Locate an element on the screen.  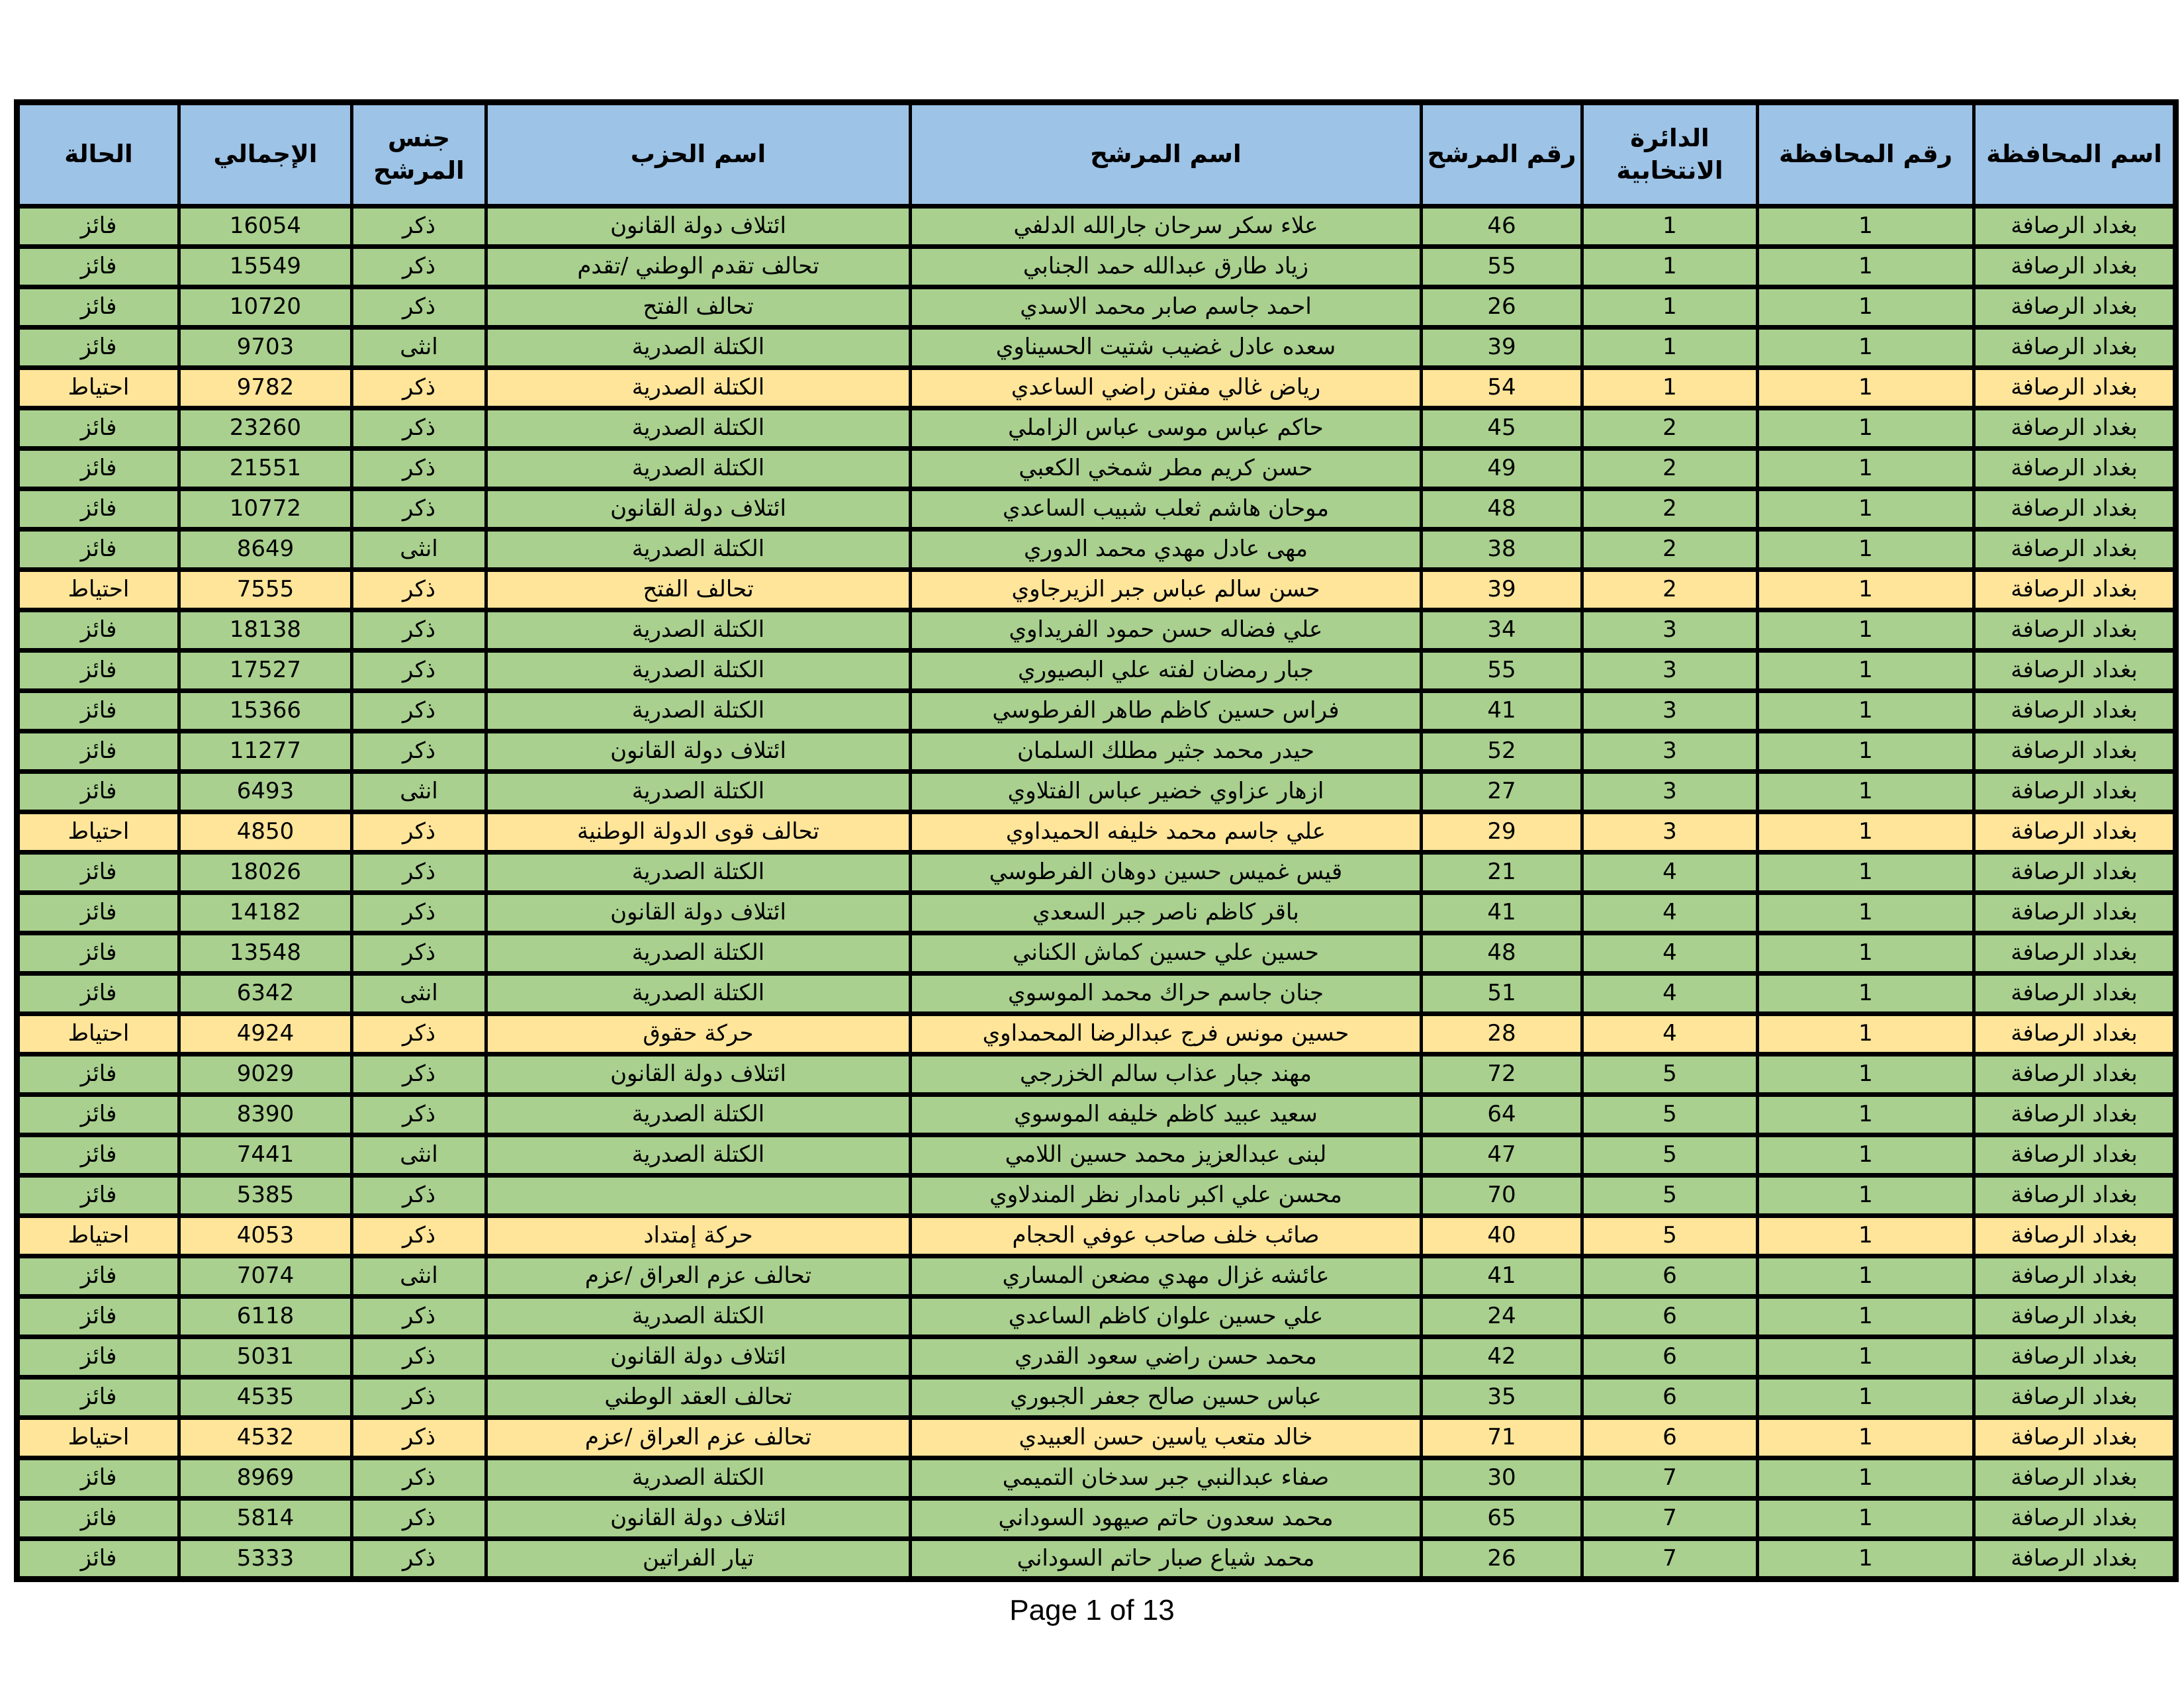
cell-total-votes: 7555 is located at coordinates (265, 589).